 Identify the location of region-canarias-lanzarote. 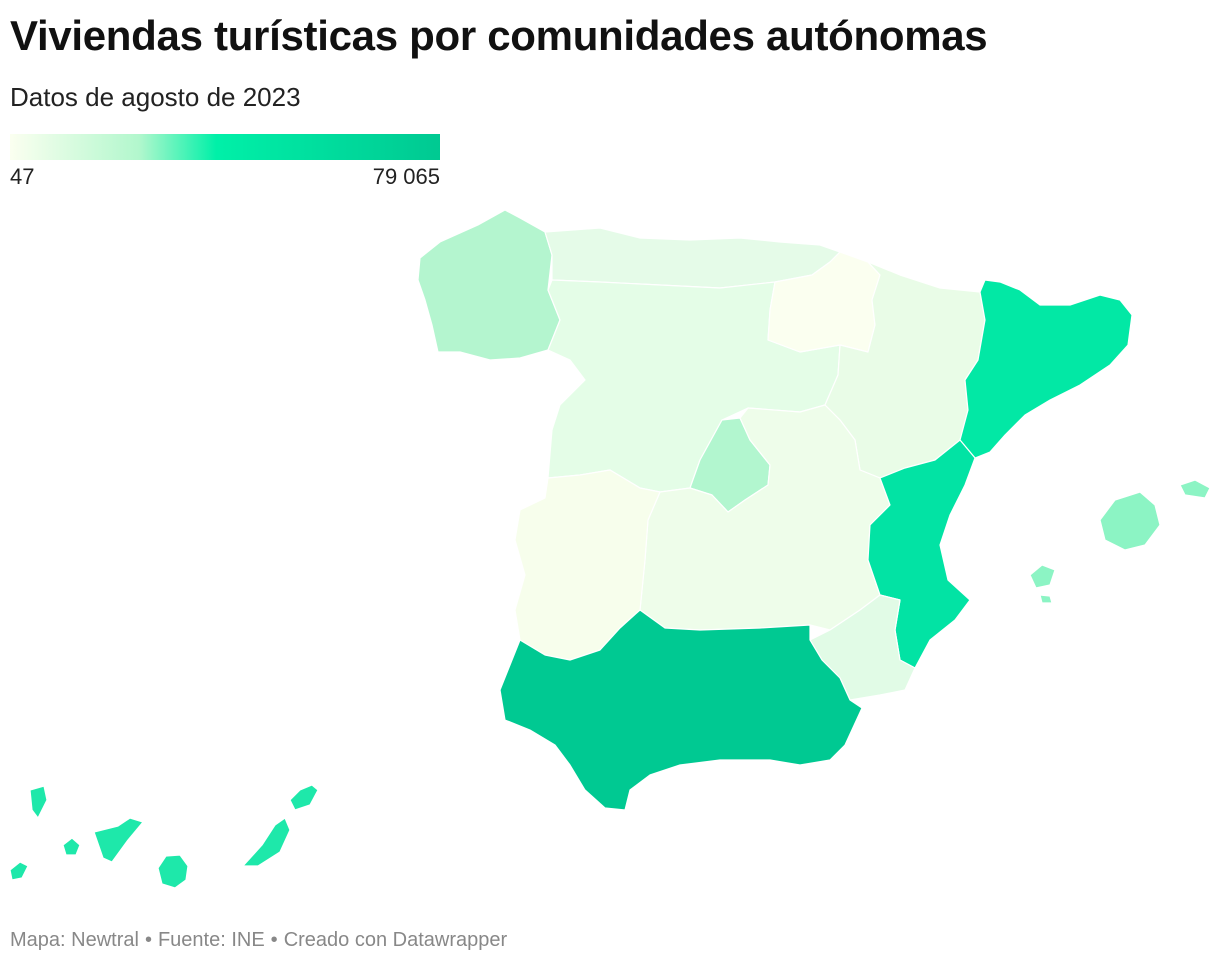
(304, 797).